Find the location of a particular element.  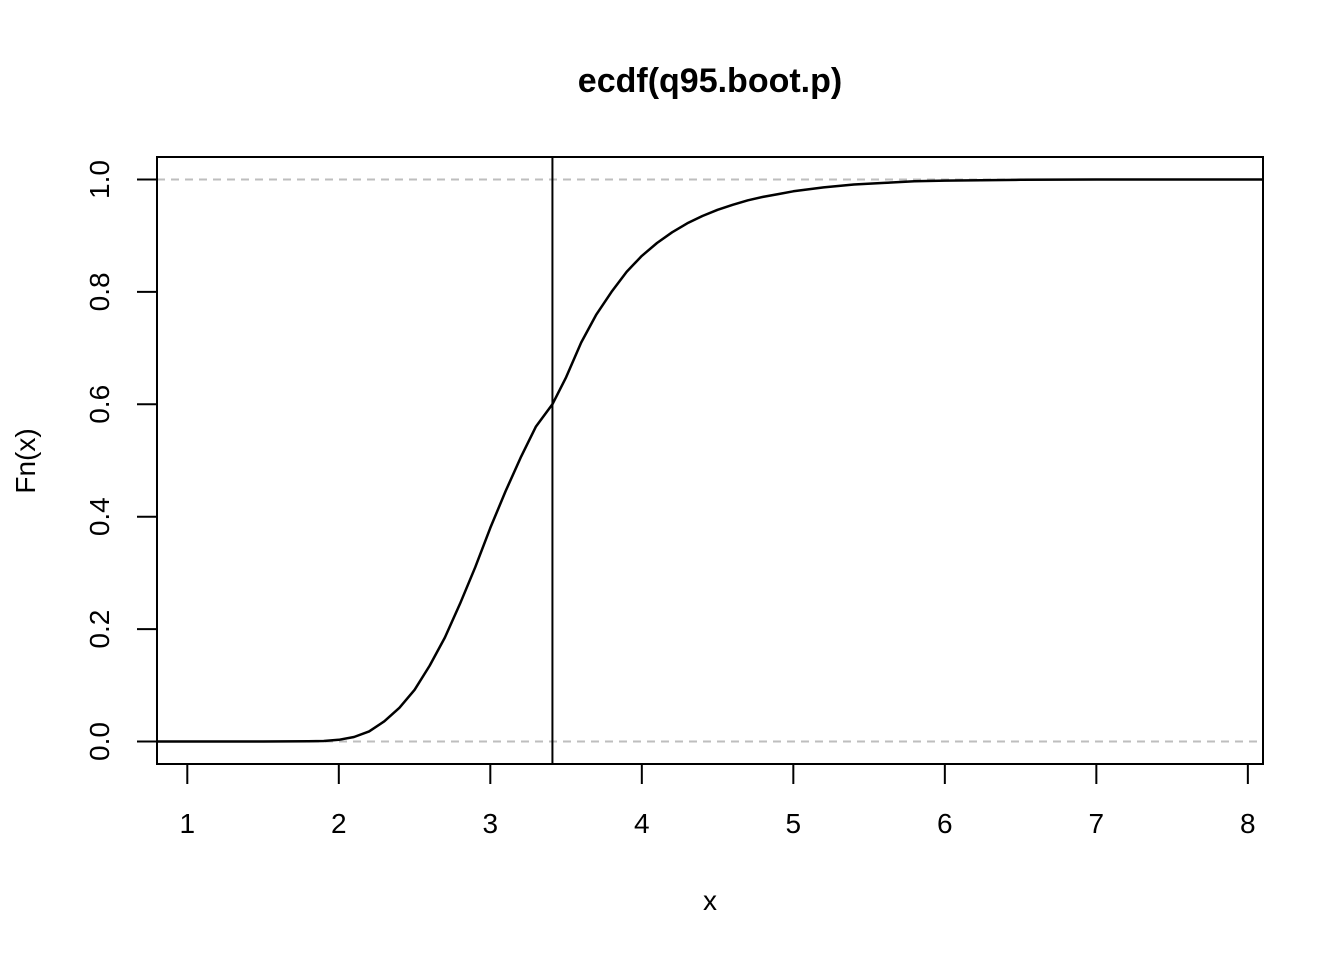

x-tick-label-1: 2 is located at coordinates (339, 823).